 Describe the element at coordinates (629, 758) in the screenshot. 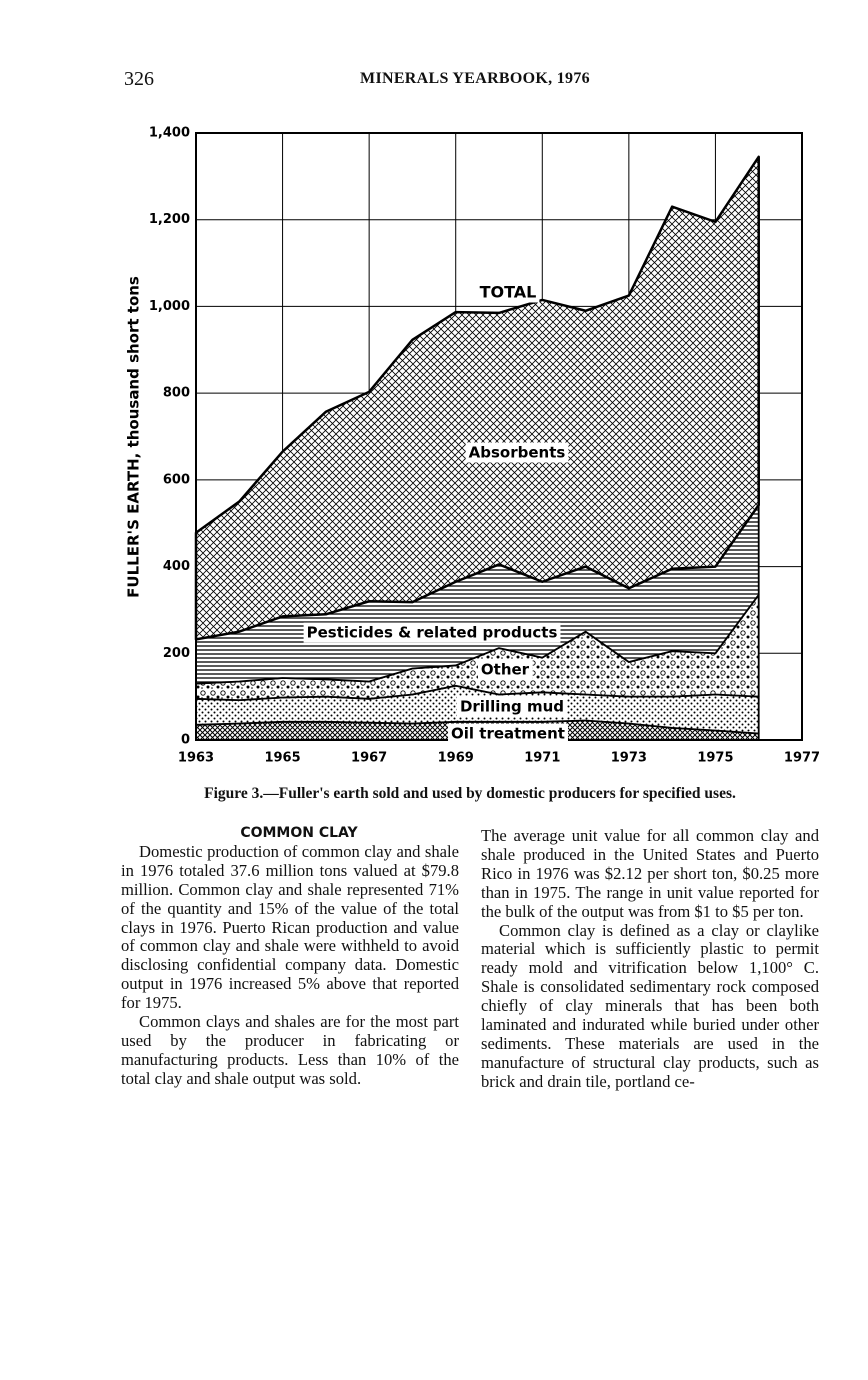

I see `x-tick-label: 1973` at that location.